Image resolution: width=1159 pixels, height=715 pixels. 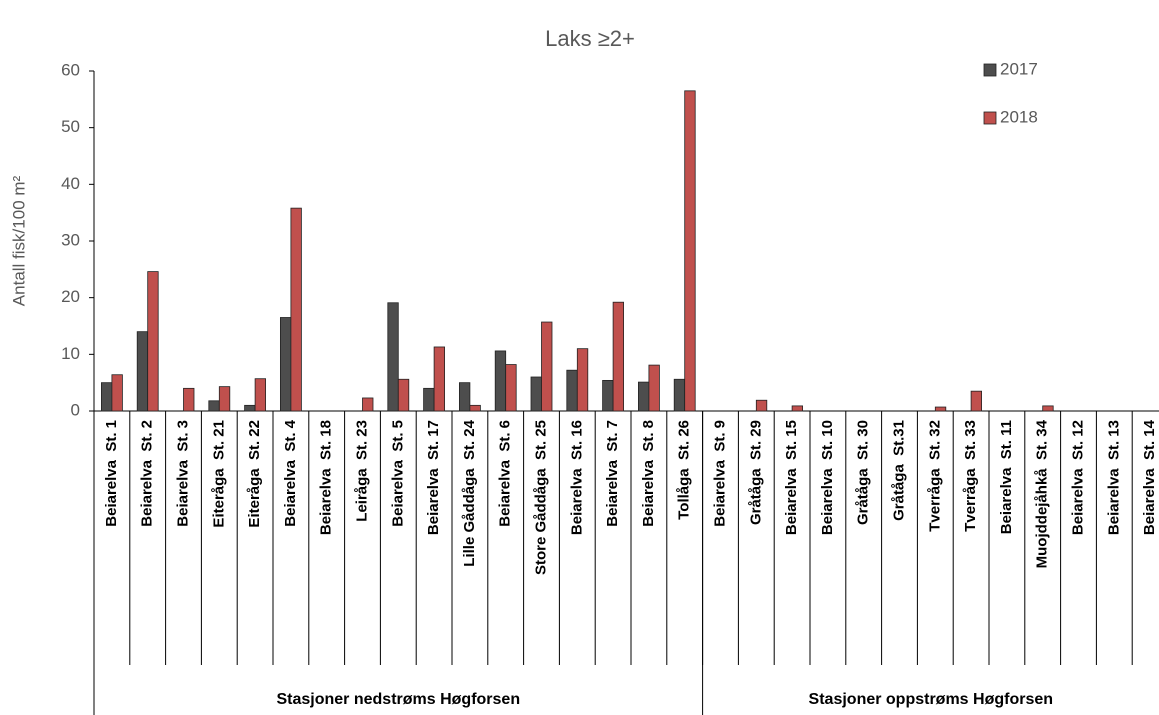 What do you see at coordinates (755, 472) in the screenshot?
I see `x-tick-label: Gråtåga St. 29` at bounding box center [755, 472].